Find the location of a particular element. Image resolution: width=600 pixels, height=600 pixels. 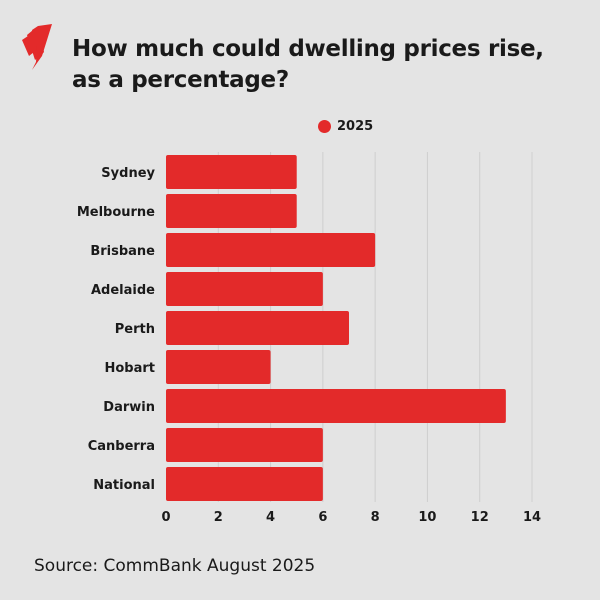

category-label: Adelaide is located at coordinates (123, 290).